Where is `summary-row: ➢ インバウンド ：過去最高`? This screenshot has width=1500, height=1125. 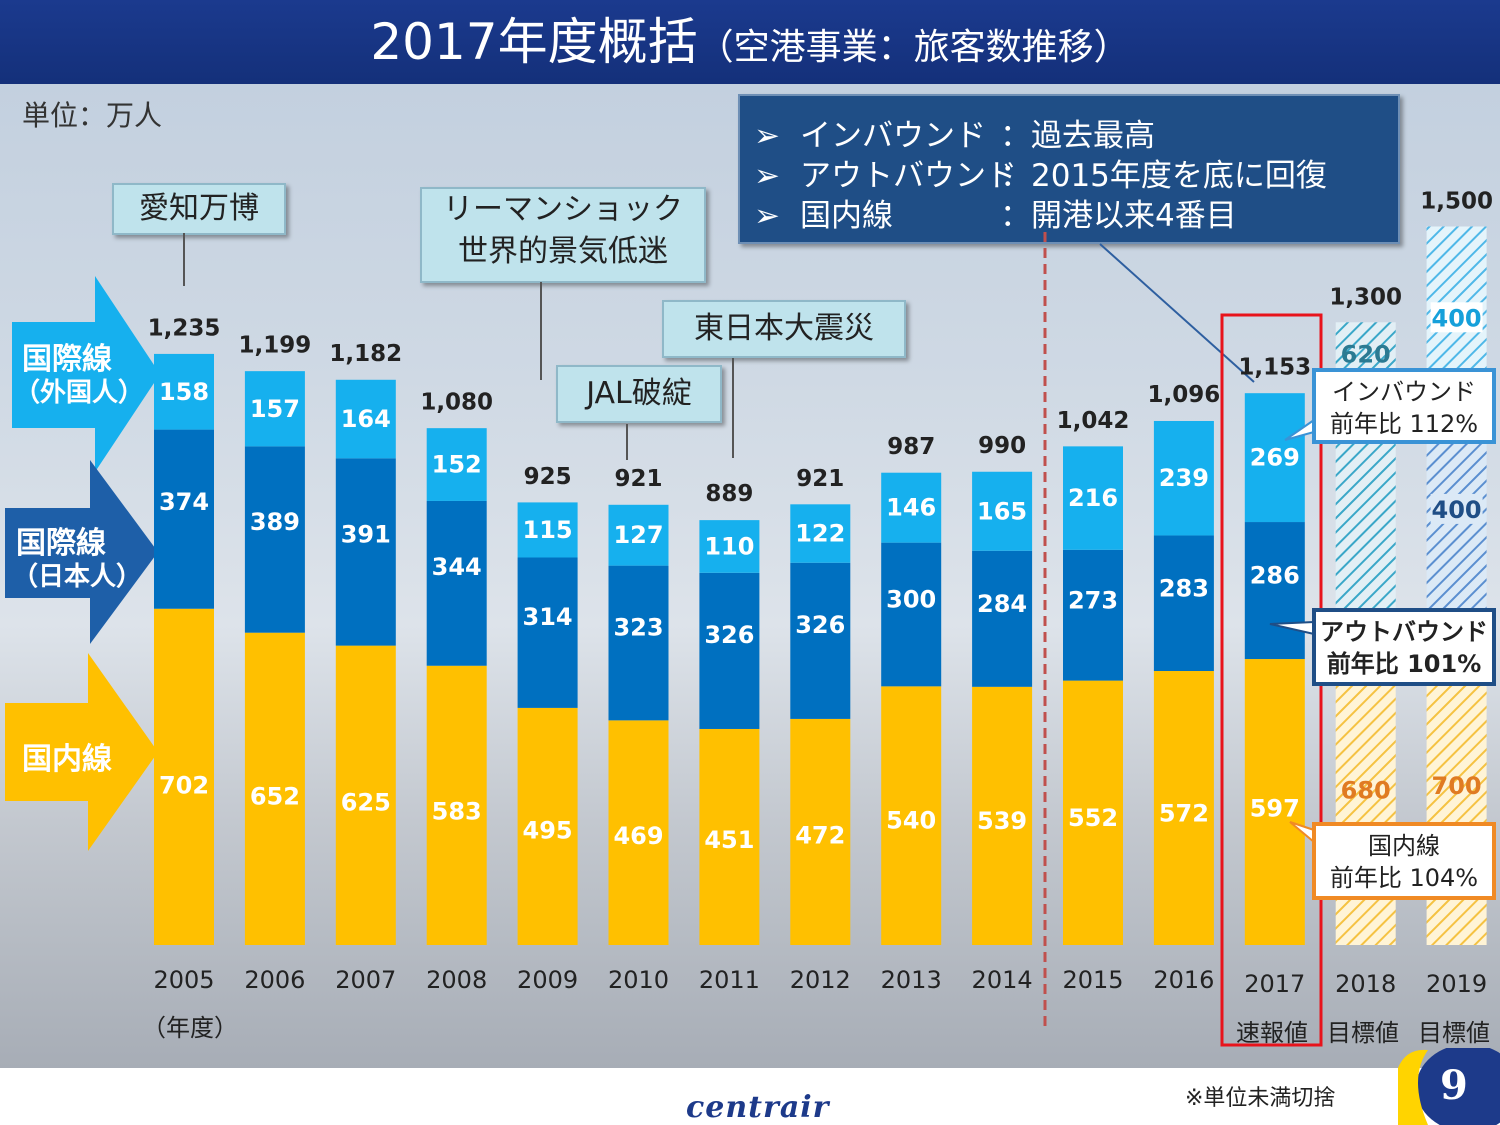
summary-row: ➢ インバウンド ：過去最高 is located at coordinates (954, 132).